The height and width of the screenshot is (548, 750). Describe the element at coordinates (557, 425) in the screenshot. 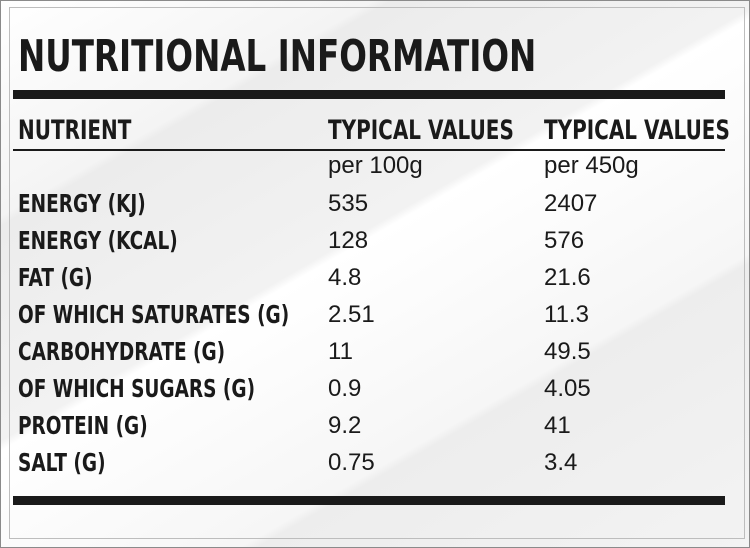

I see `value-per-450g: 41` at that location.